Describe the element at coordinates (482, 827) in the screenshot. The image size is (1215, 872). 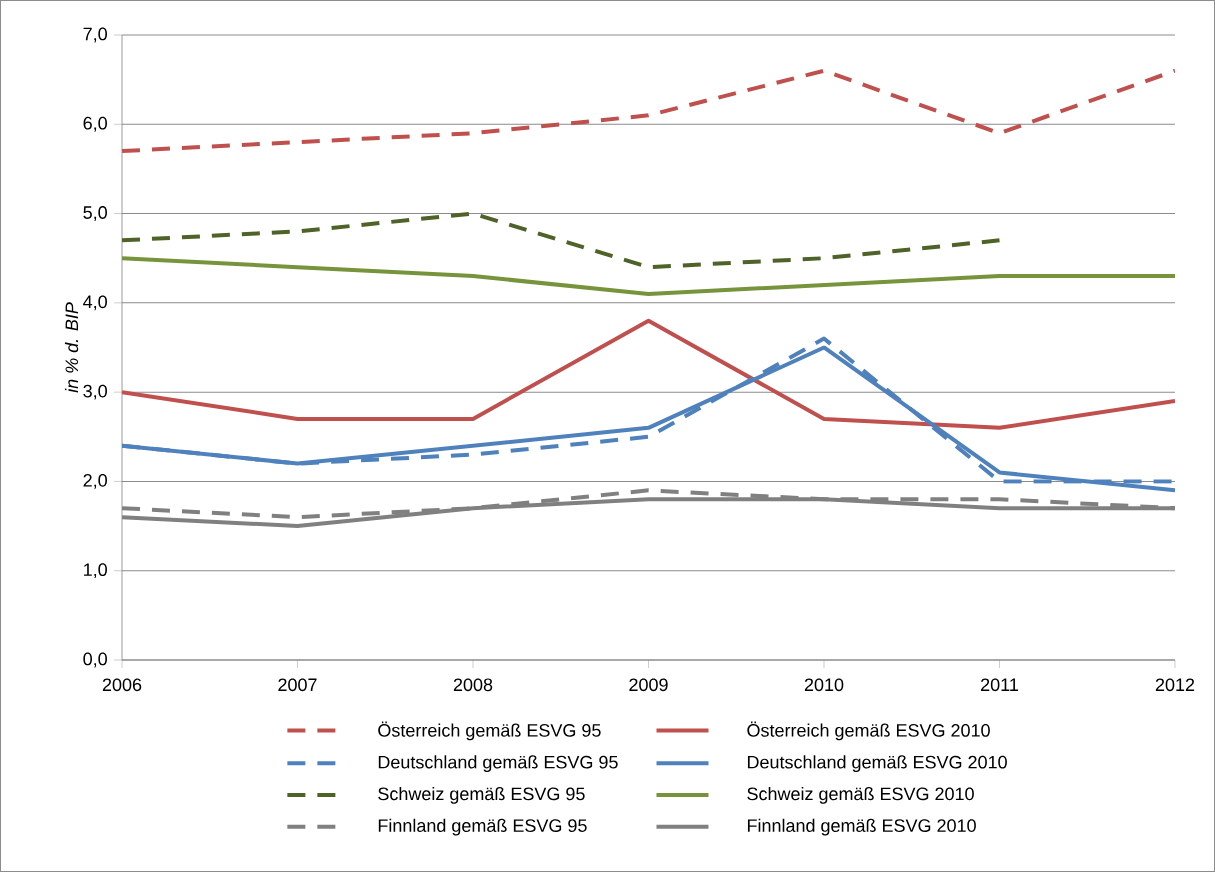
I see `legend-label: Finnland gemäß ESVG 95` at that location.